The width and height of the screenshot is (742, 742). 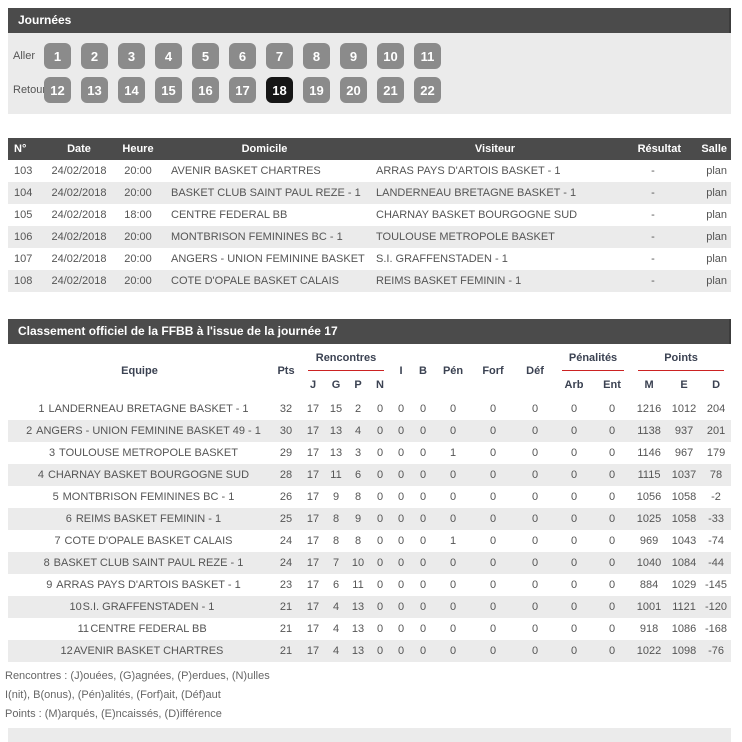 I want to click on day-button-18-selected: 18, so click(x=279, y=90).